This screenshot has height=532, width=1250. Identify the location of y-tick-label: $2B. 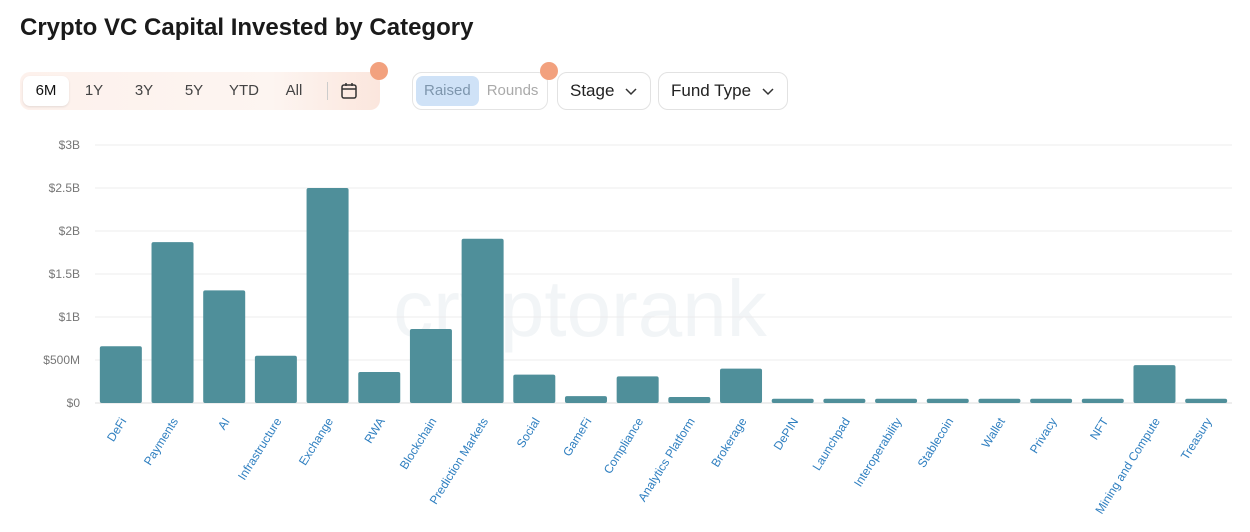
(69, 231).